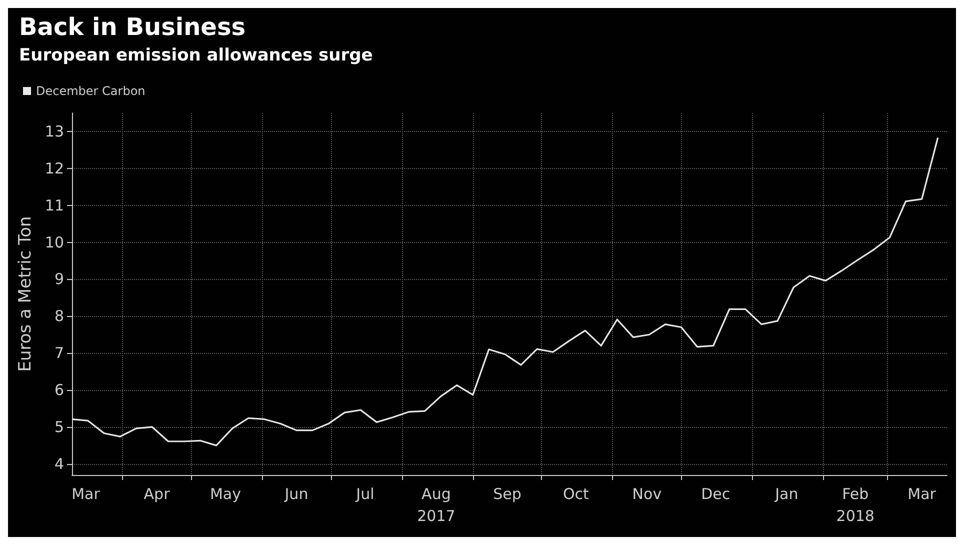 The width and height of the screenshot is (964, 545). What do you see at coordinates (507, 494) in the screenshot?
I see `x-tick-label: Sep` at bounding box center [507, 494].